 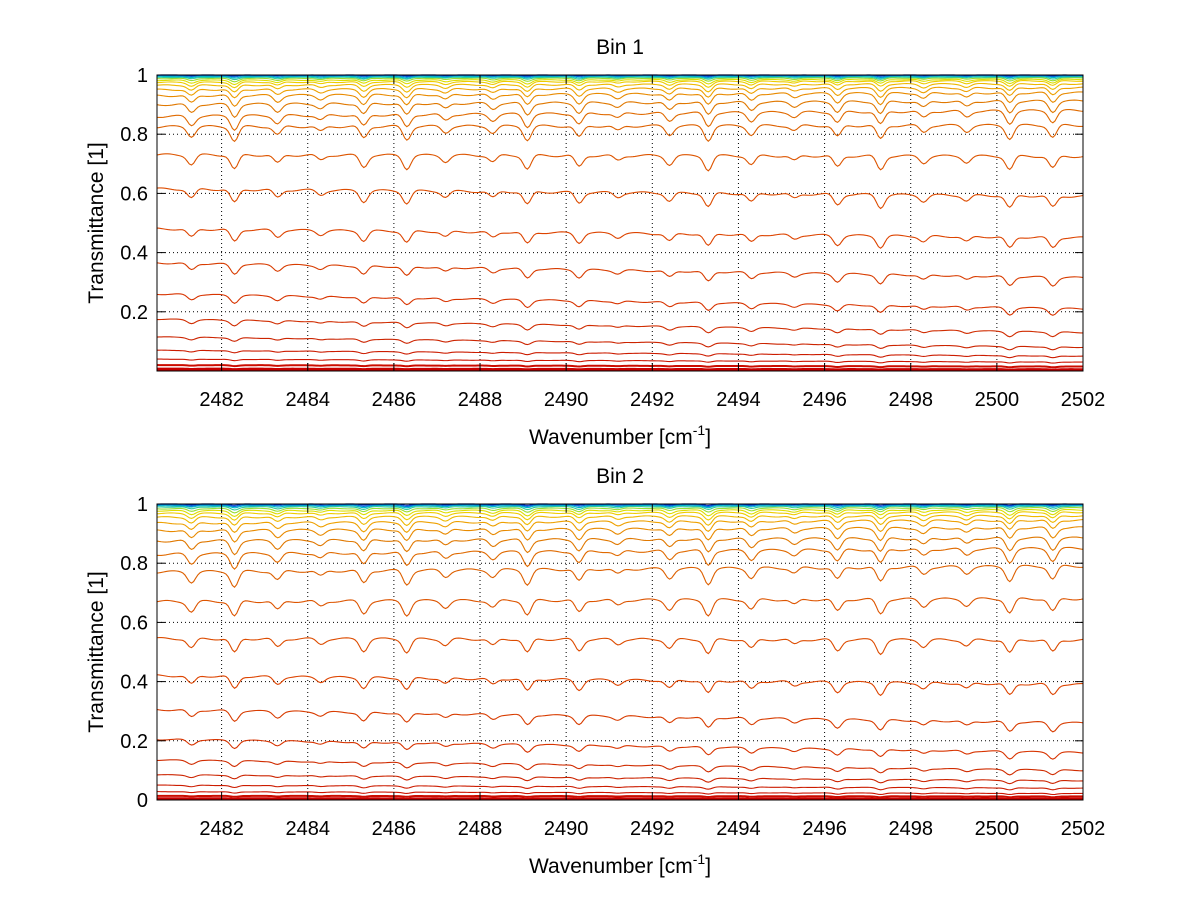 What do you see at coordinates (620, 476) in the screenshot?
I see `chart-title: Bin 2` at bounding box center [620, 476].